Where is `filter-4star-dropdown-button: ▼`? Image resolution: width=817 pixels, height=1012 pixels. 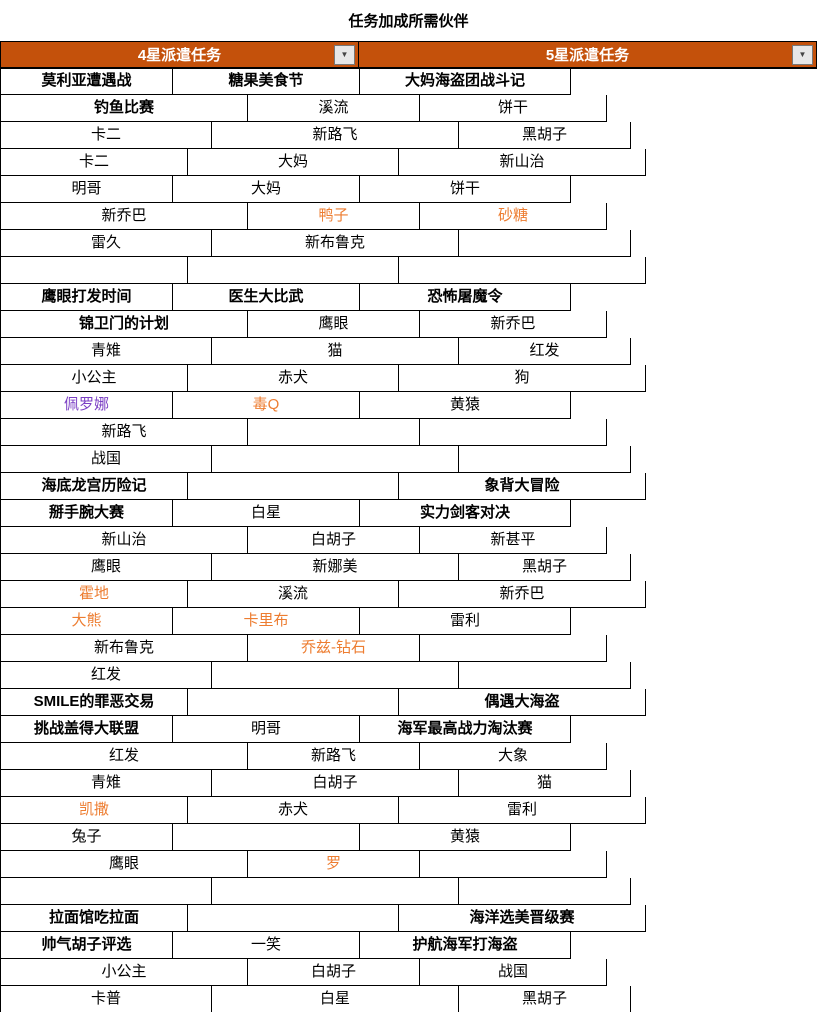 filter-4star-dropdown-button: ▼ is located at coordinates (344, 54).